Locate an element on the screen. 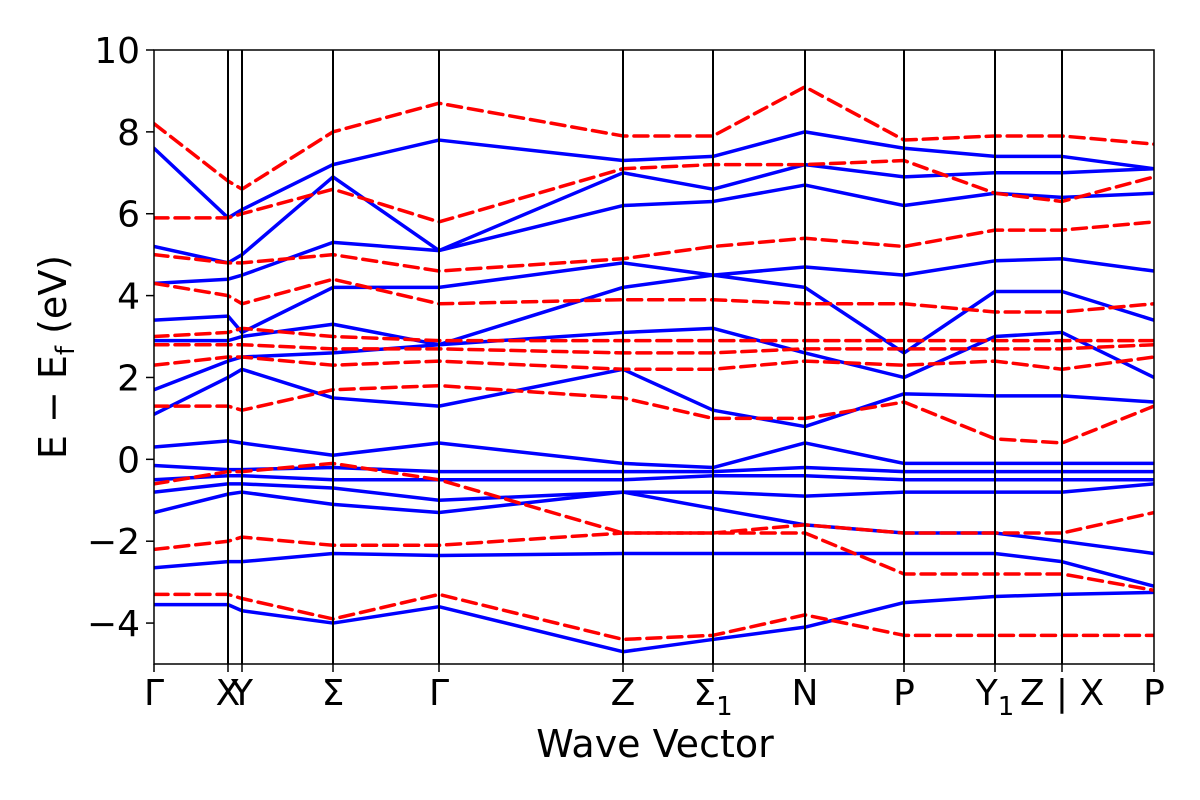  x-tick-label-x: X is located at coordinates (228, 693).